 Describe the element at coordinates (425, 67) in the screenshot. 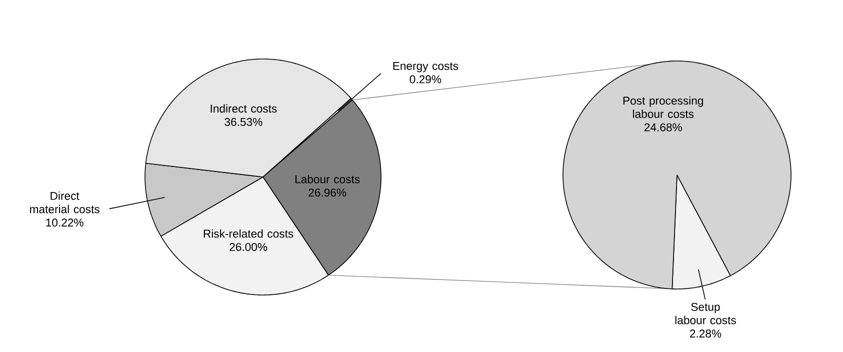

I see `slice-label: Energy costs` at that location.